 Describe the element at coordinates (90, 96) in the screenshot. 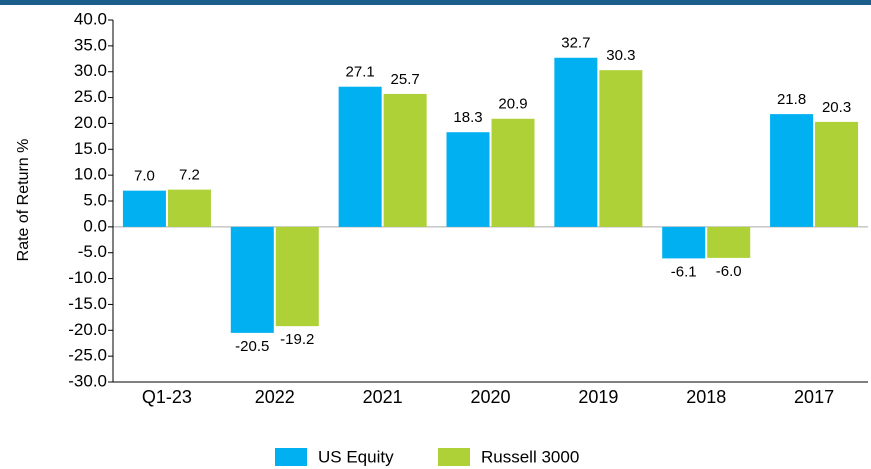

I see `y-tick-label: 25.0` at that location.